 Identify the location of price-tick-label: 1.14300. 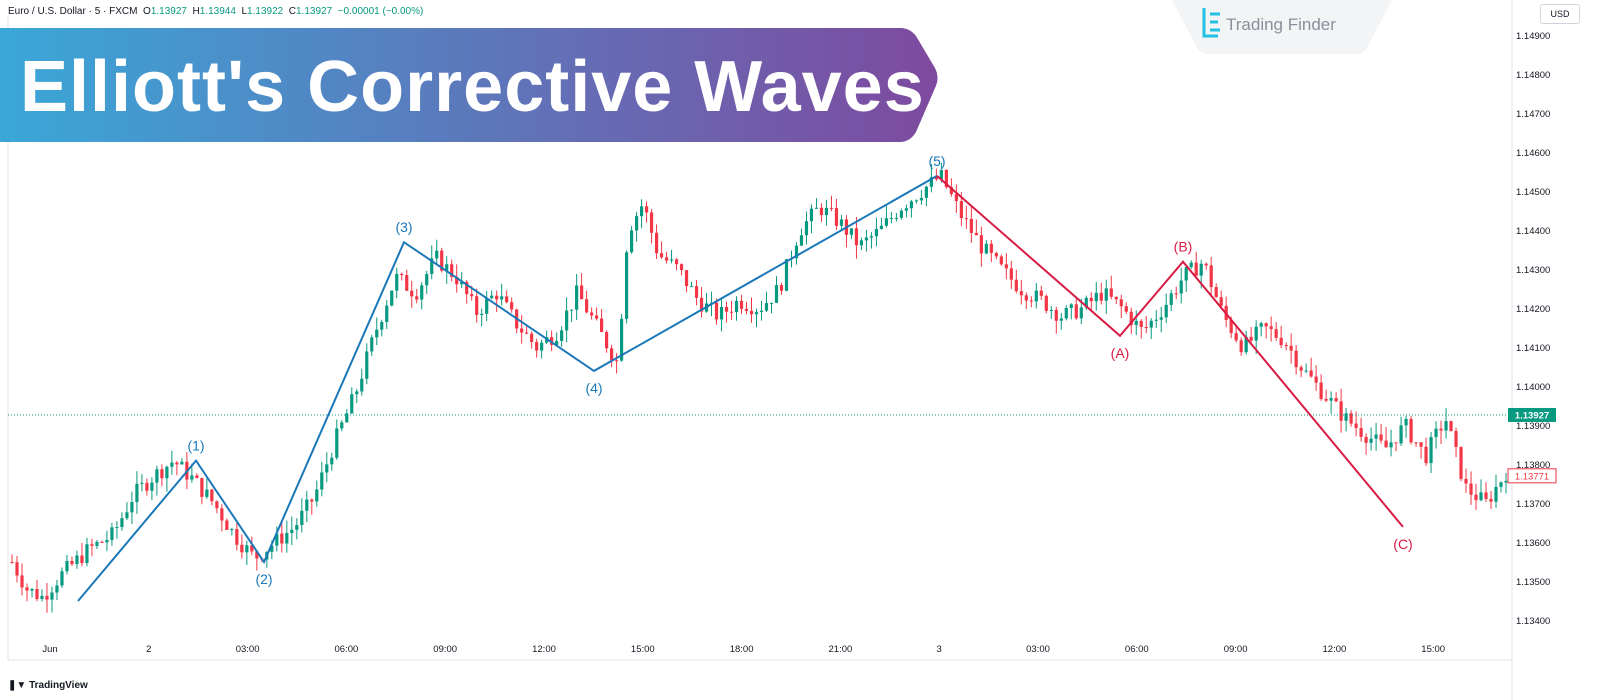
(1533, 270).